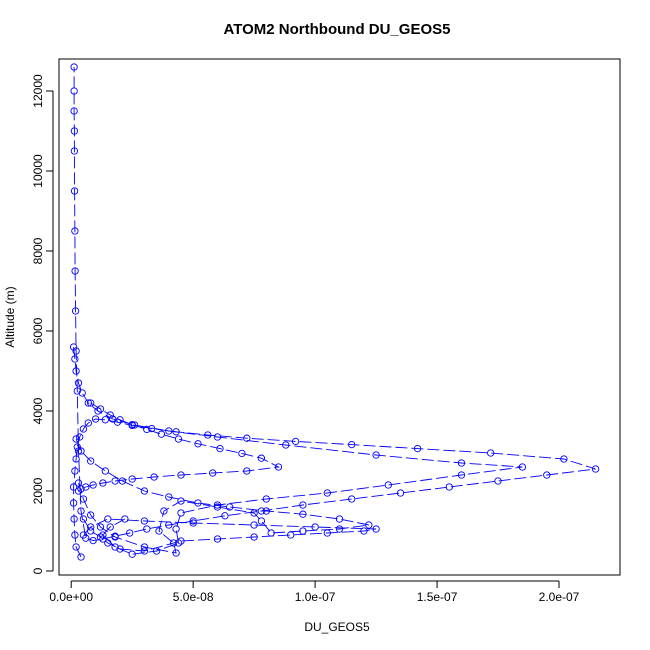 The image size is (650, 650). Describe the element at coordinates (437, 597) in the screenshot. I see `x-tick-label: 1.5e-07` at that location.